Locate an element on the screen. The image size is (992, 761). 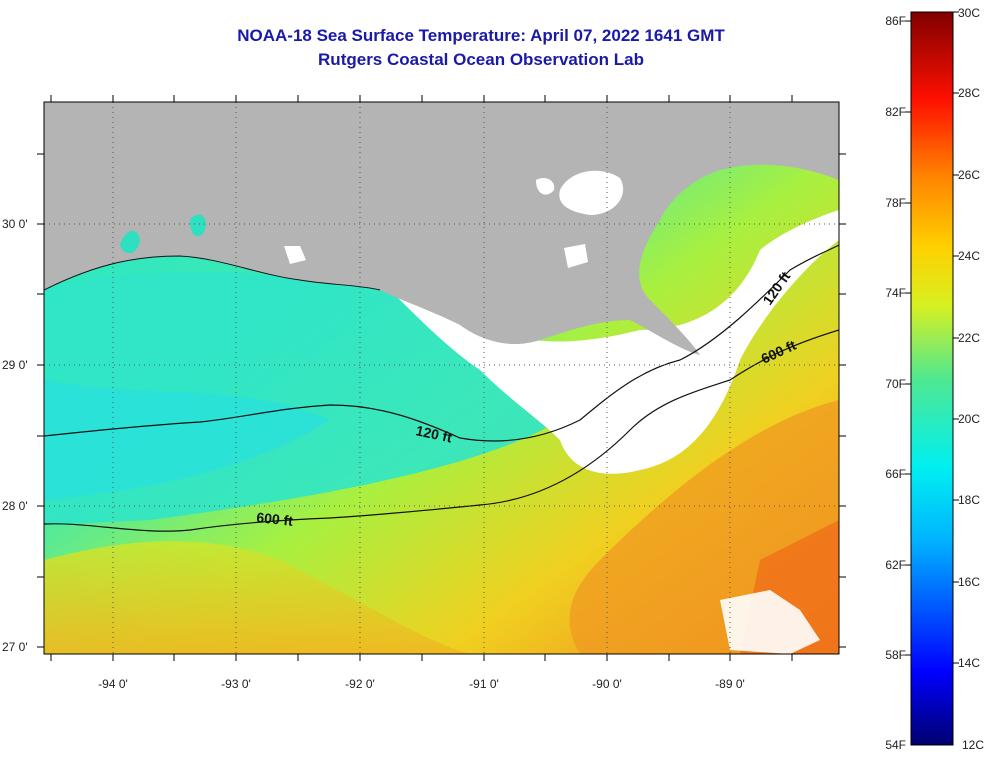
colorbar-label-70f: 70F is located at coordinates (895, 384).